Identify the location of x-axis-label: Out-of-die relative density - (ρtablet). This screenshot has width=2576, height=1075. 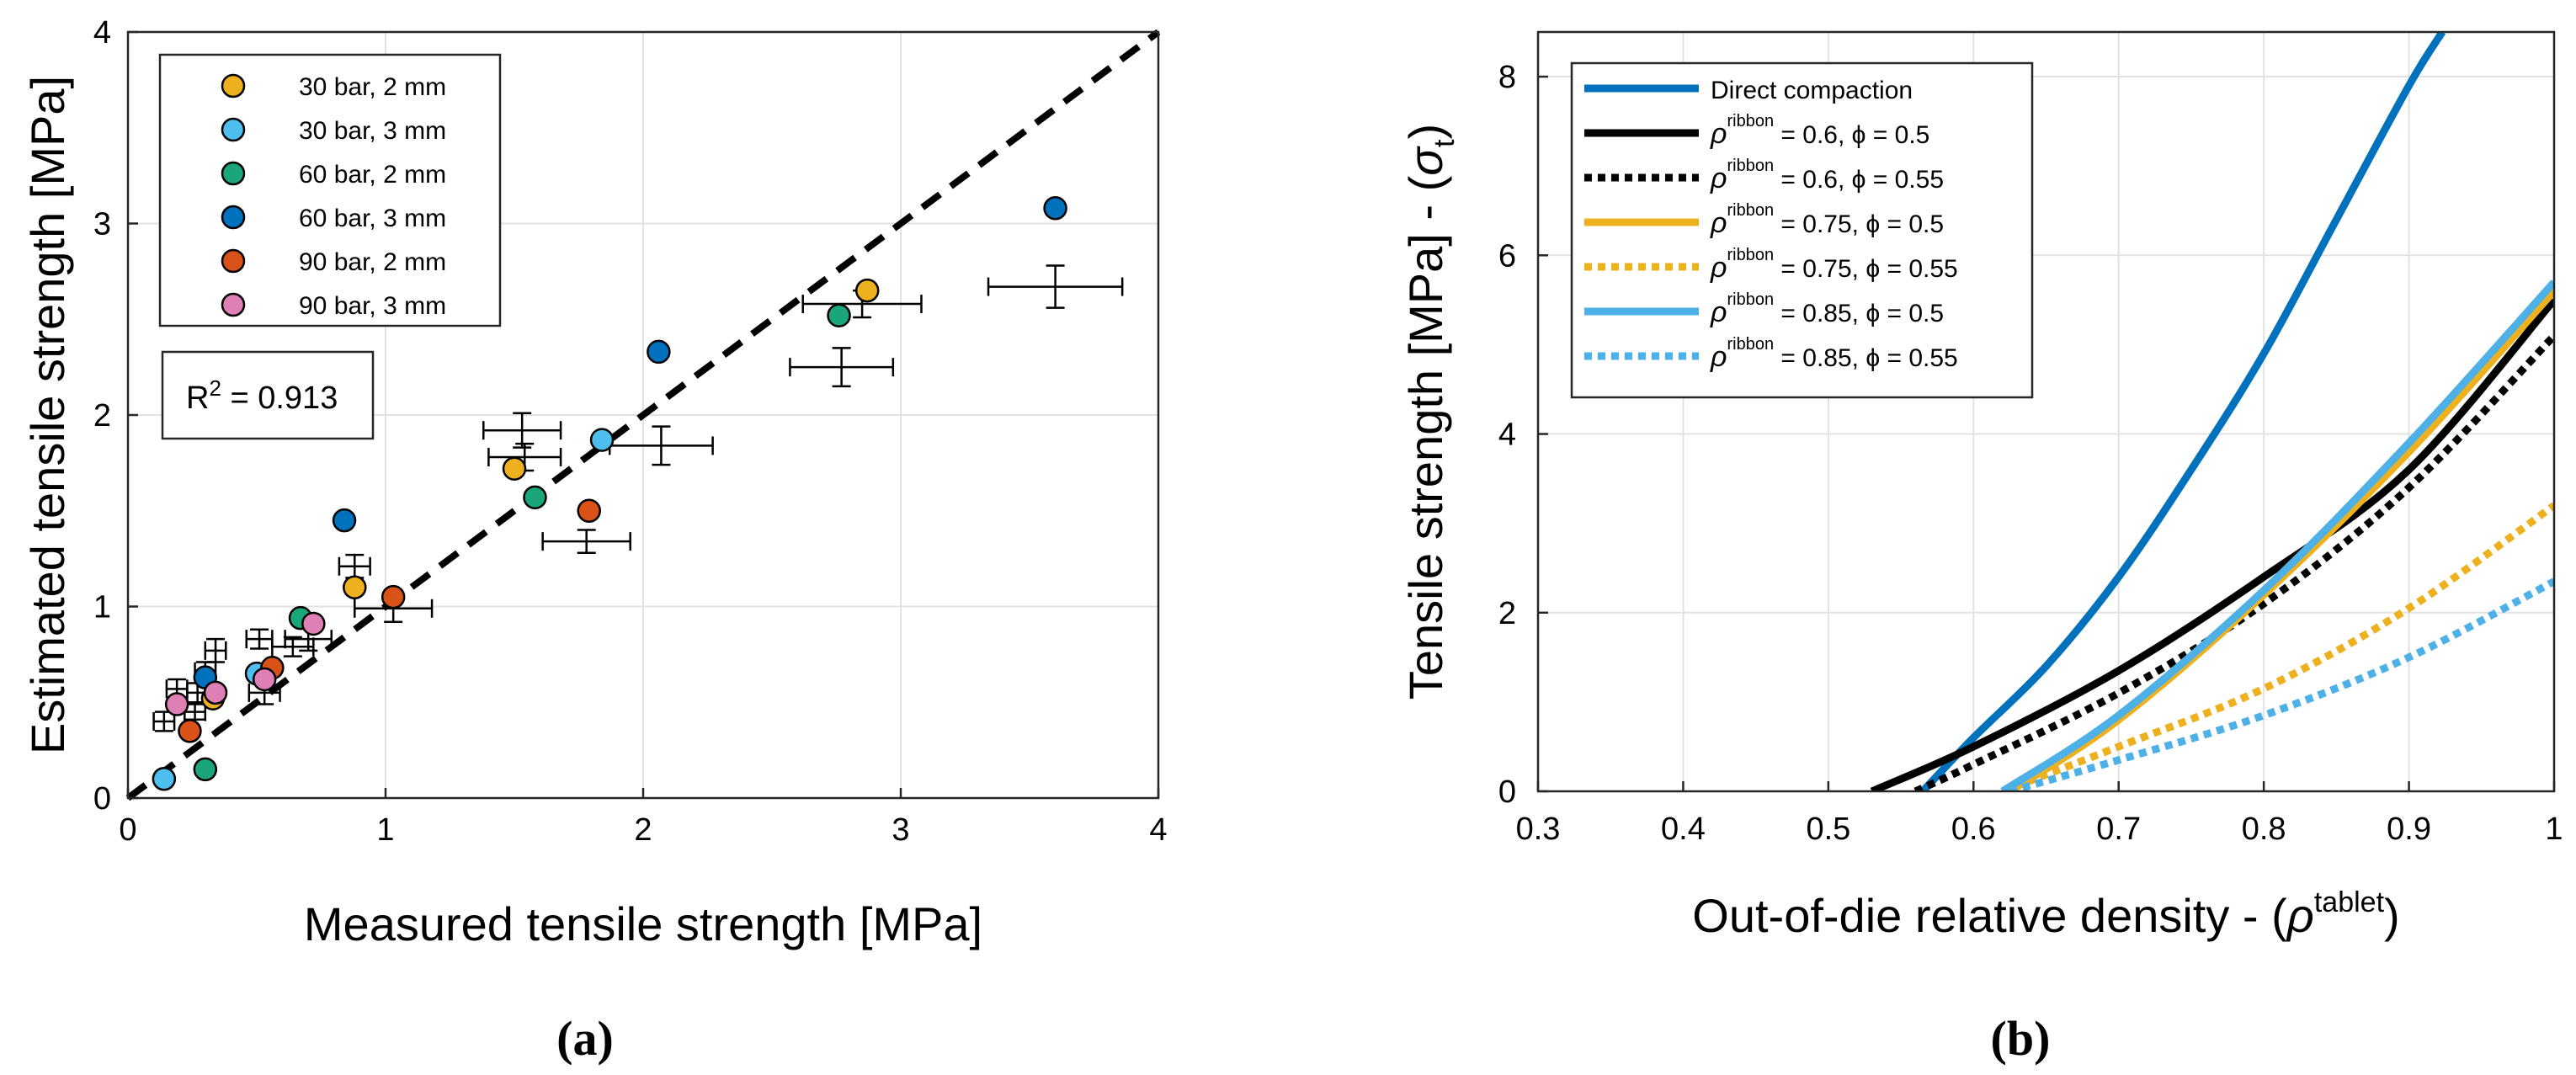
(2046, 914).